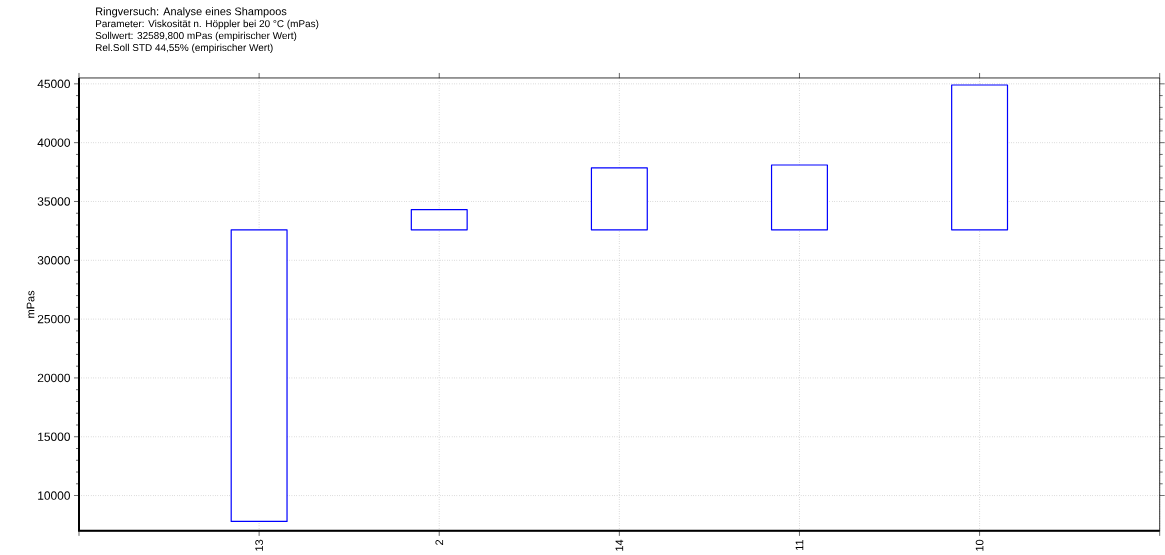 The image size is (1165, 555). Describe the element at coordinates (259, 545) in the screenshot. I see `x-tick-label: 13` at that location.